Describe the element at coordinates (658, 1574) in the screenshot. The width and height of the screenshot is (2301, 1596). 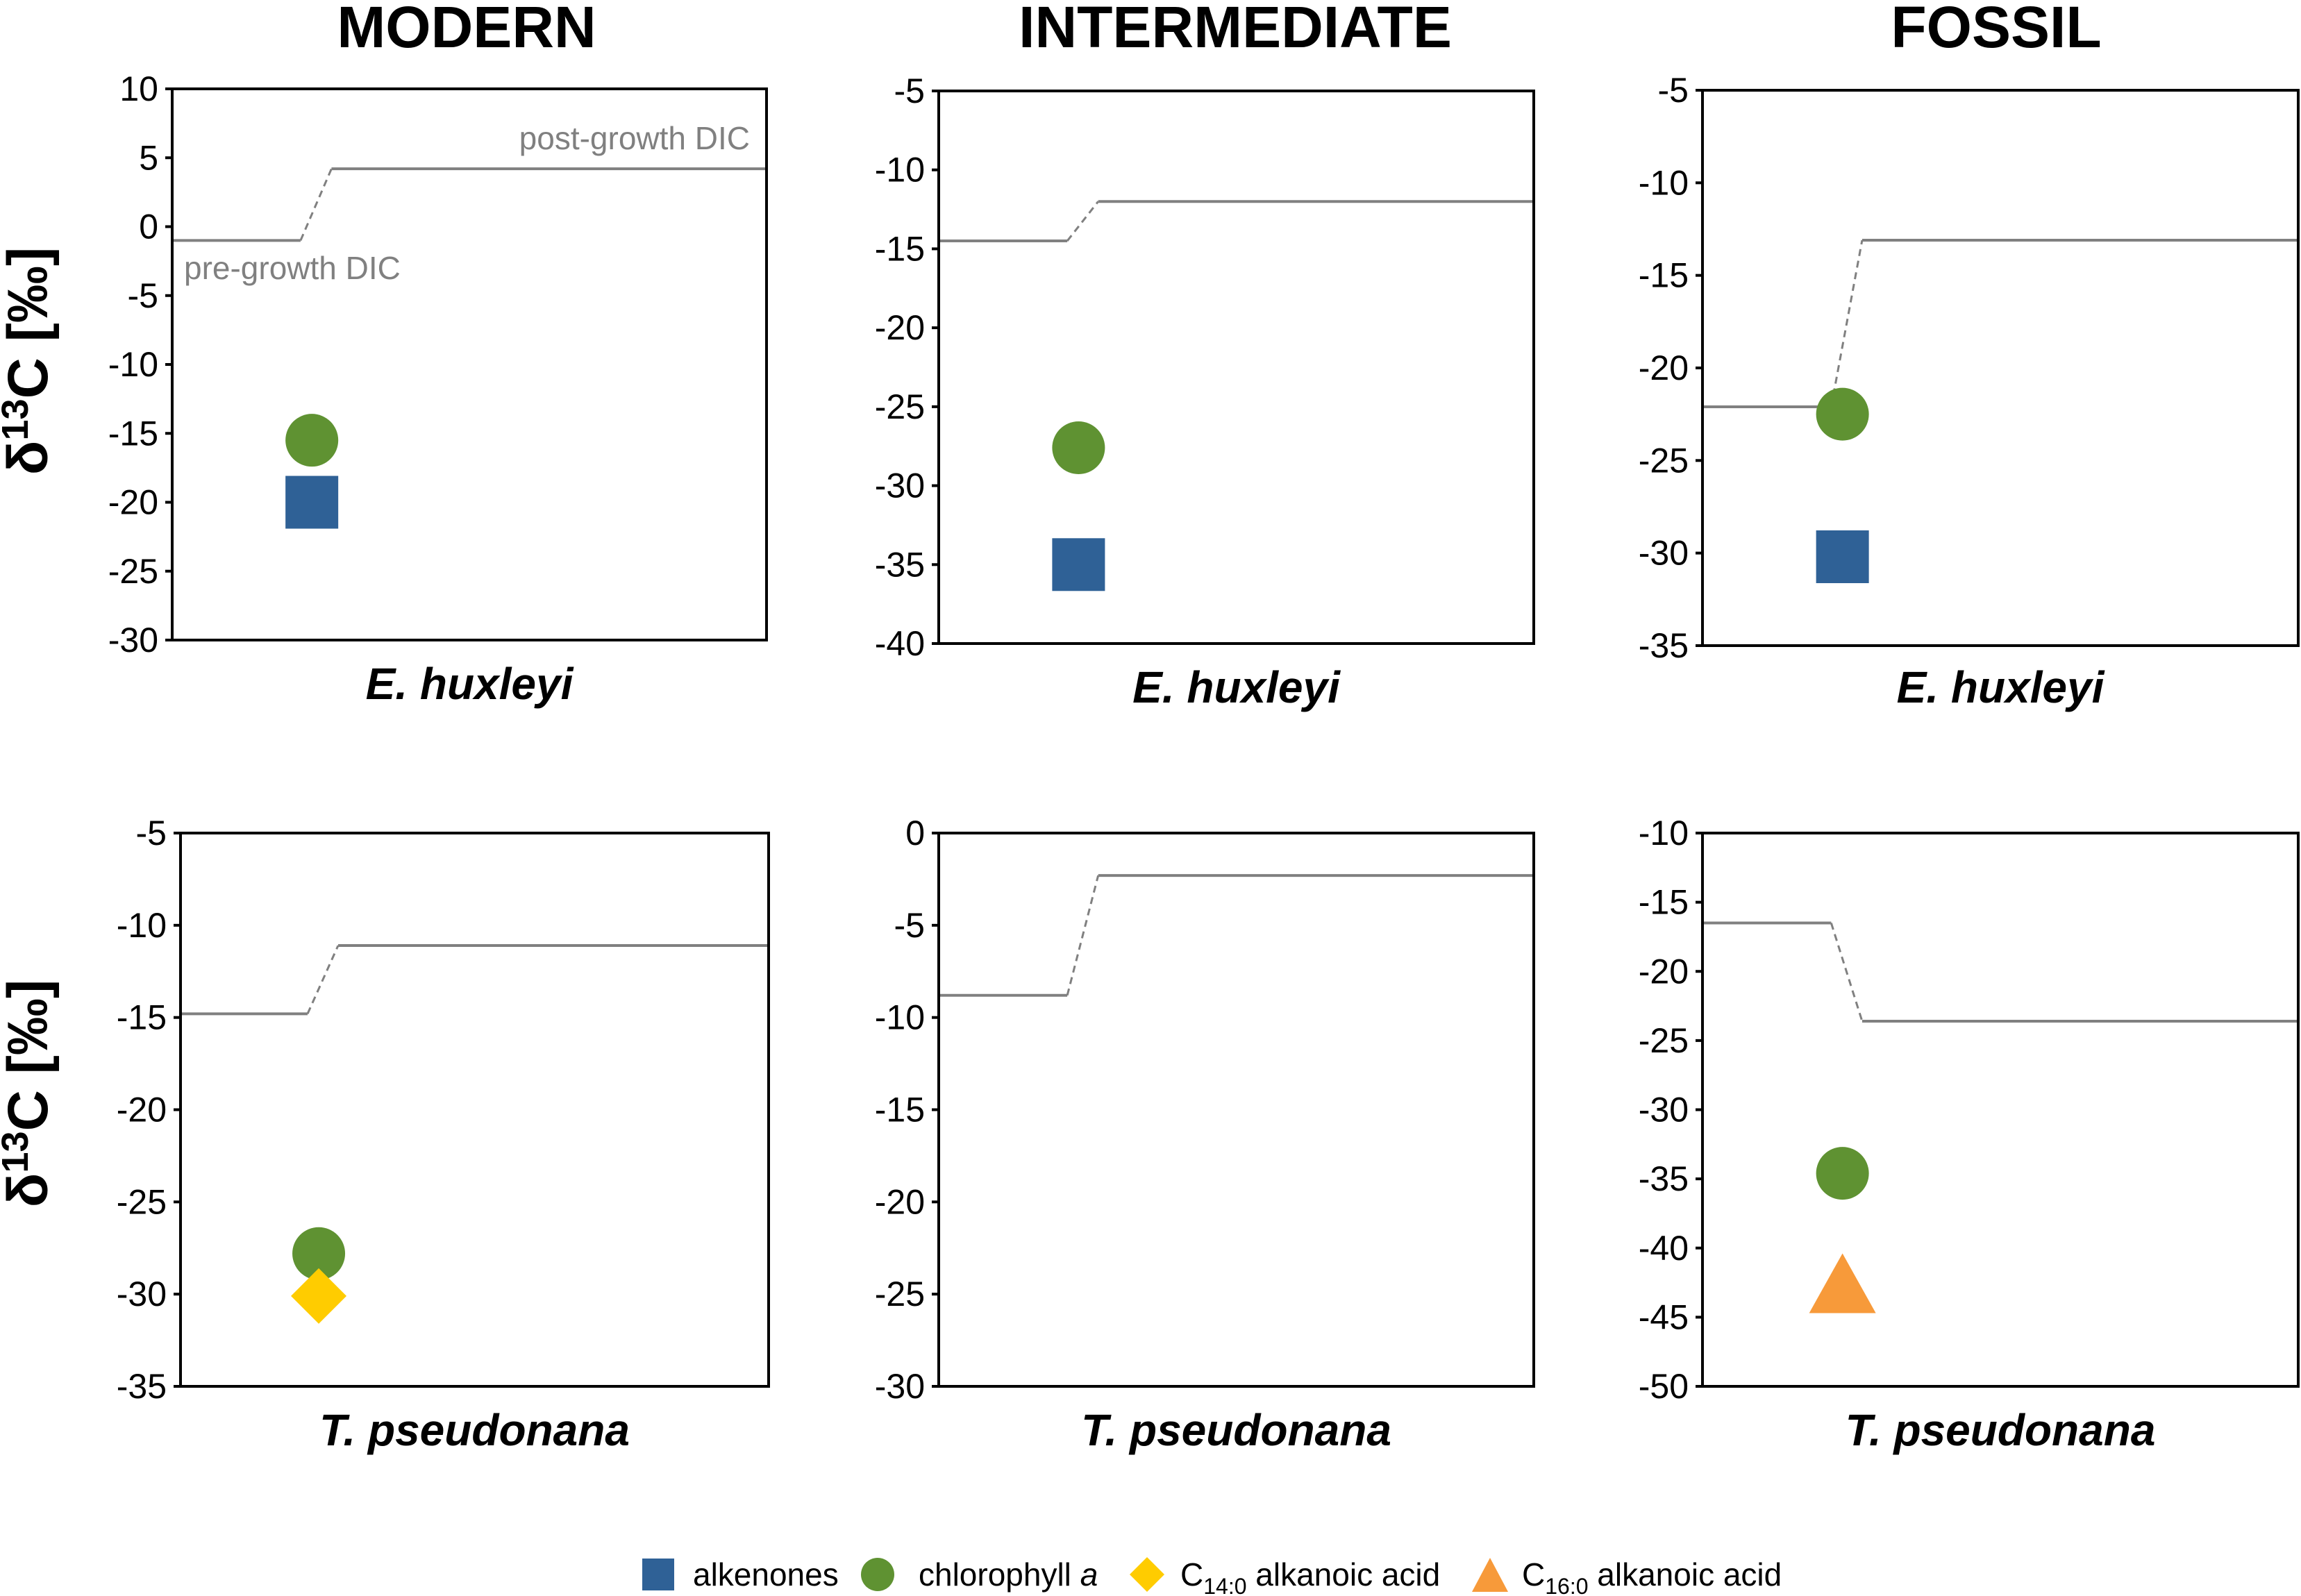
I see `legend-marker-alkenones` at that location.